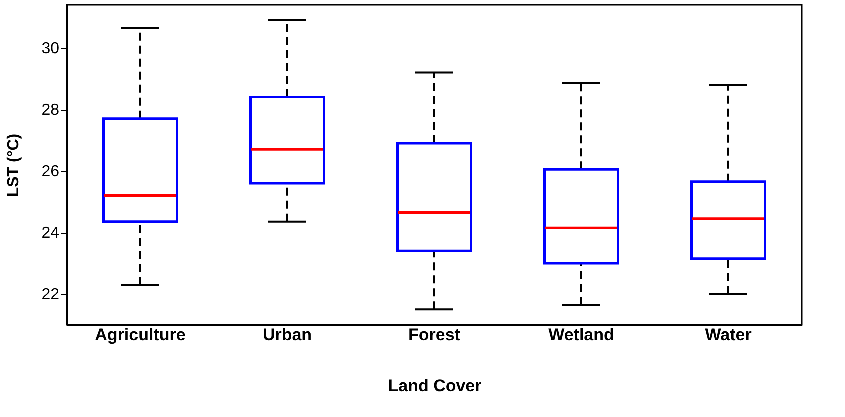 This screenshot has height=417, width=845. Describe the element at coordinates (581, 335) in the screenshot. I see `x-tick-label: Wetland` at that location.